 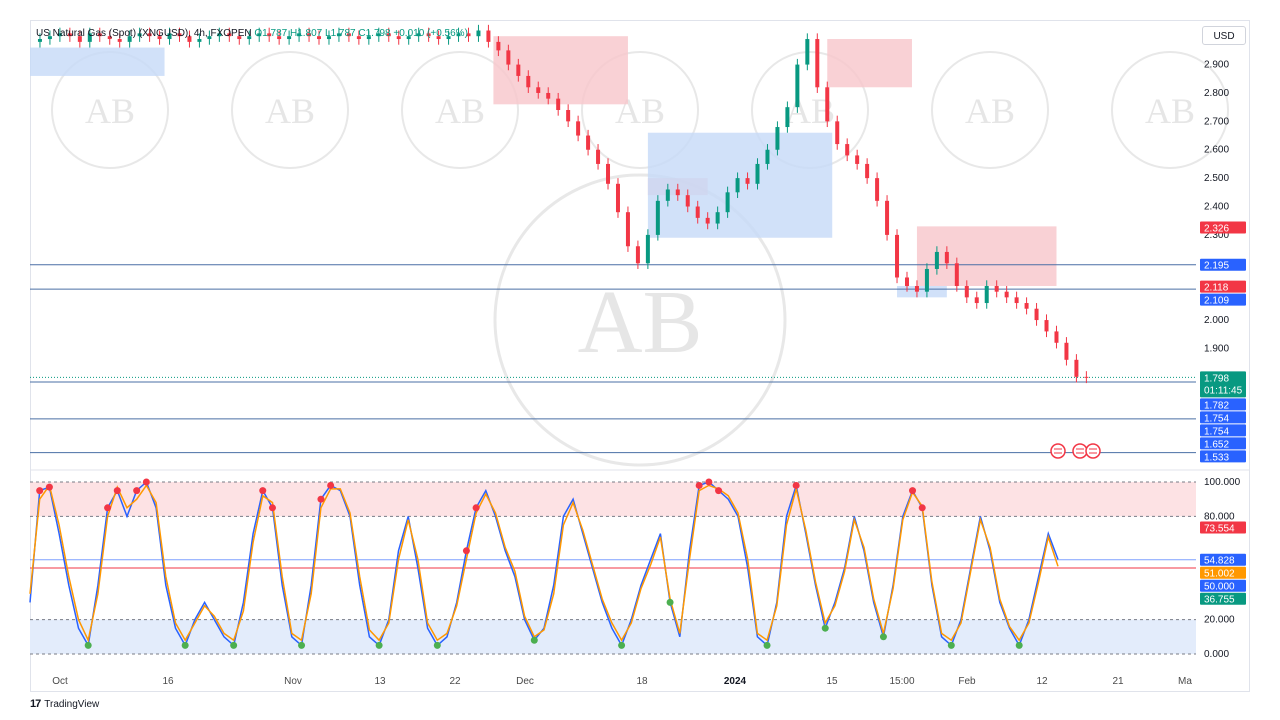 I want to click on tradingview-logo: 17 TradingView, so click(x=64, y=704).